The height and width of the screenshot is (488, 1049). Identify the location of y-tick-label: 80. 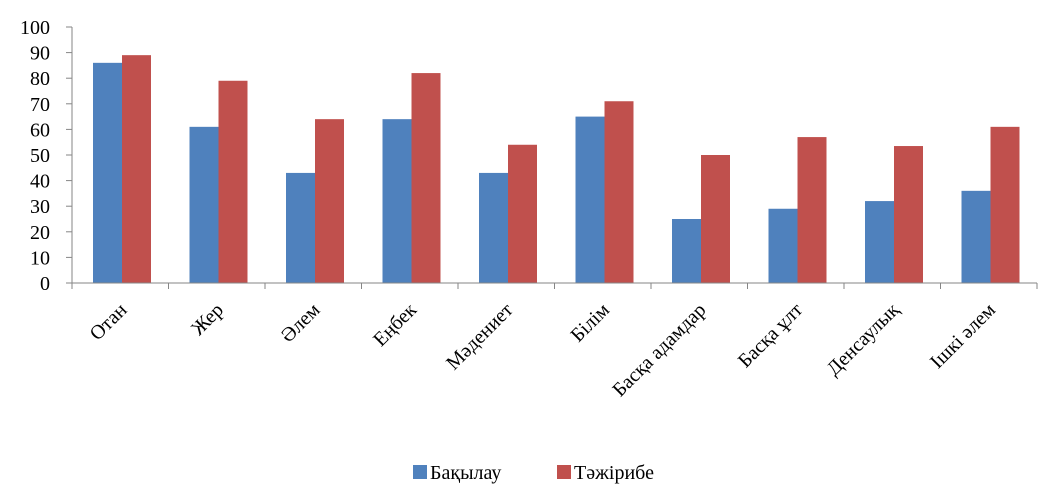
(40, 79).